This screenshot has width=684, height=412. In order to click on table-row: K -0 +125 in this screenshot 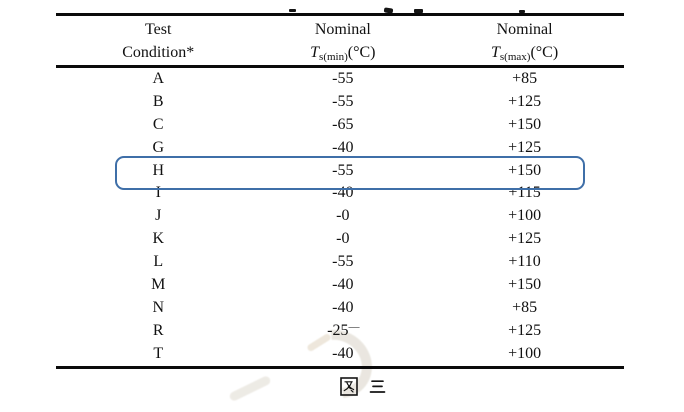, I will do `click(340, 239)`.